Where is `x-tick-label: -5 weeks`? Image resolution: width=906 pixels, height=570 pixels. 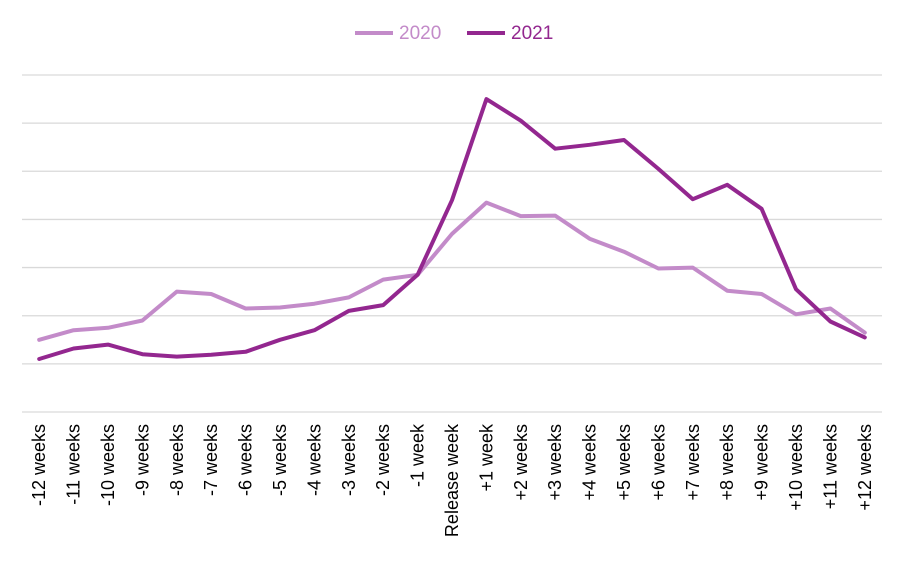 x-tick-label: -5 weeks is located at coordinates (280, 460).